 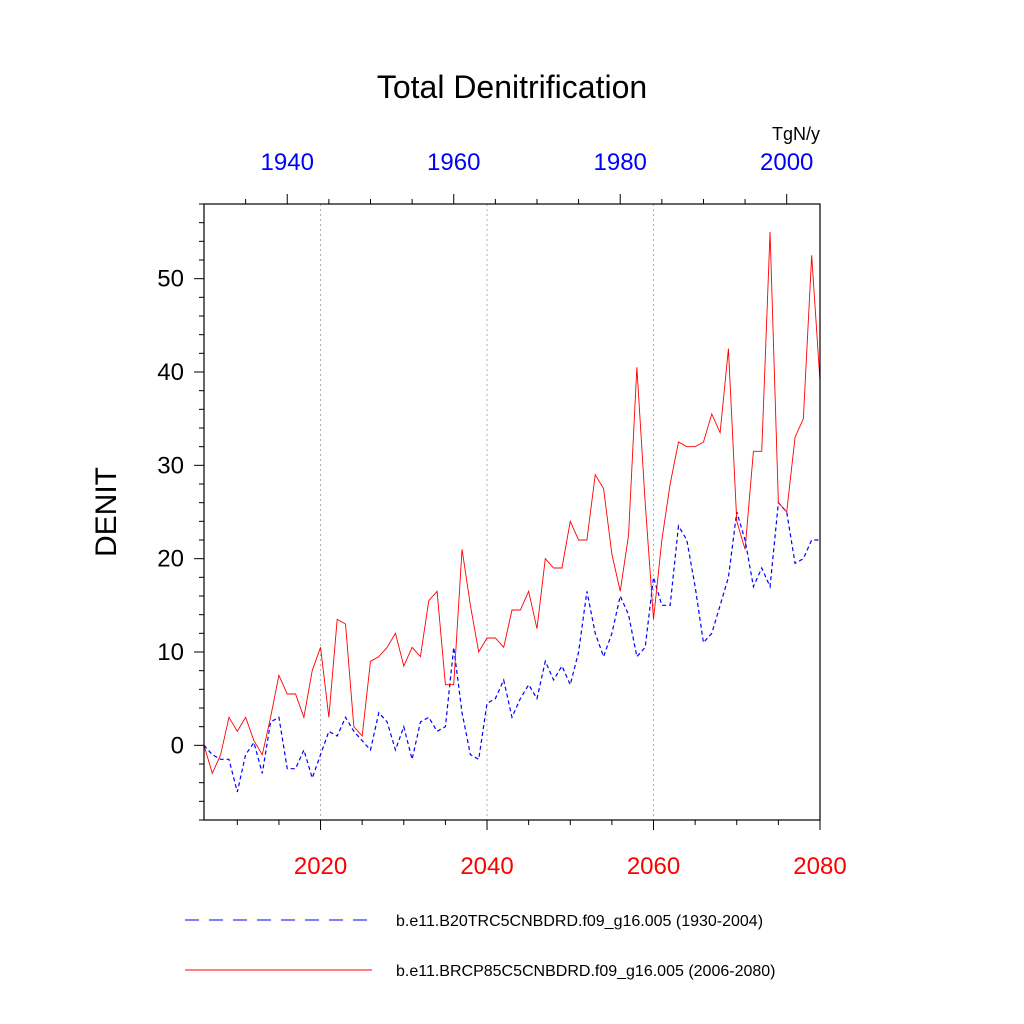 What do you see at coordinates (170, 372) in the screenshot?
I see `y-tick-label: 40` at bounding box center [170, 372].